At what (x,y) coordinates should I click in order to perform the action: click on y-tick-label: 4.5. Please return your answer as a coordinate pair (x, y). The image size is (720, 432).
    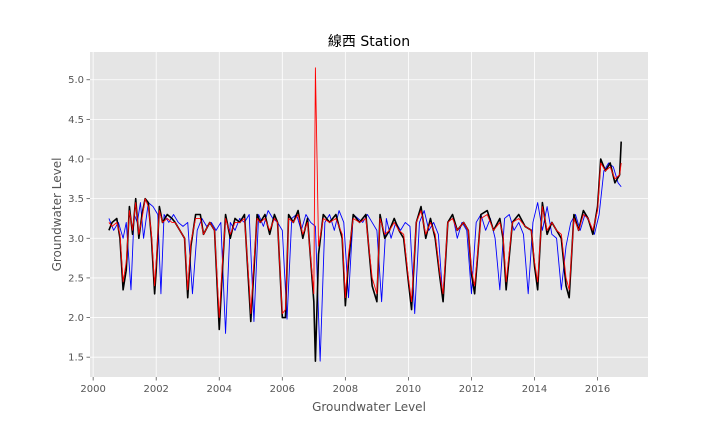
    Looking at the image, I should click on (76, 120).